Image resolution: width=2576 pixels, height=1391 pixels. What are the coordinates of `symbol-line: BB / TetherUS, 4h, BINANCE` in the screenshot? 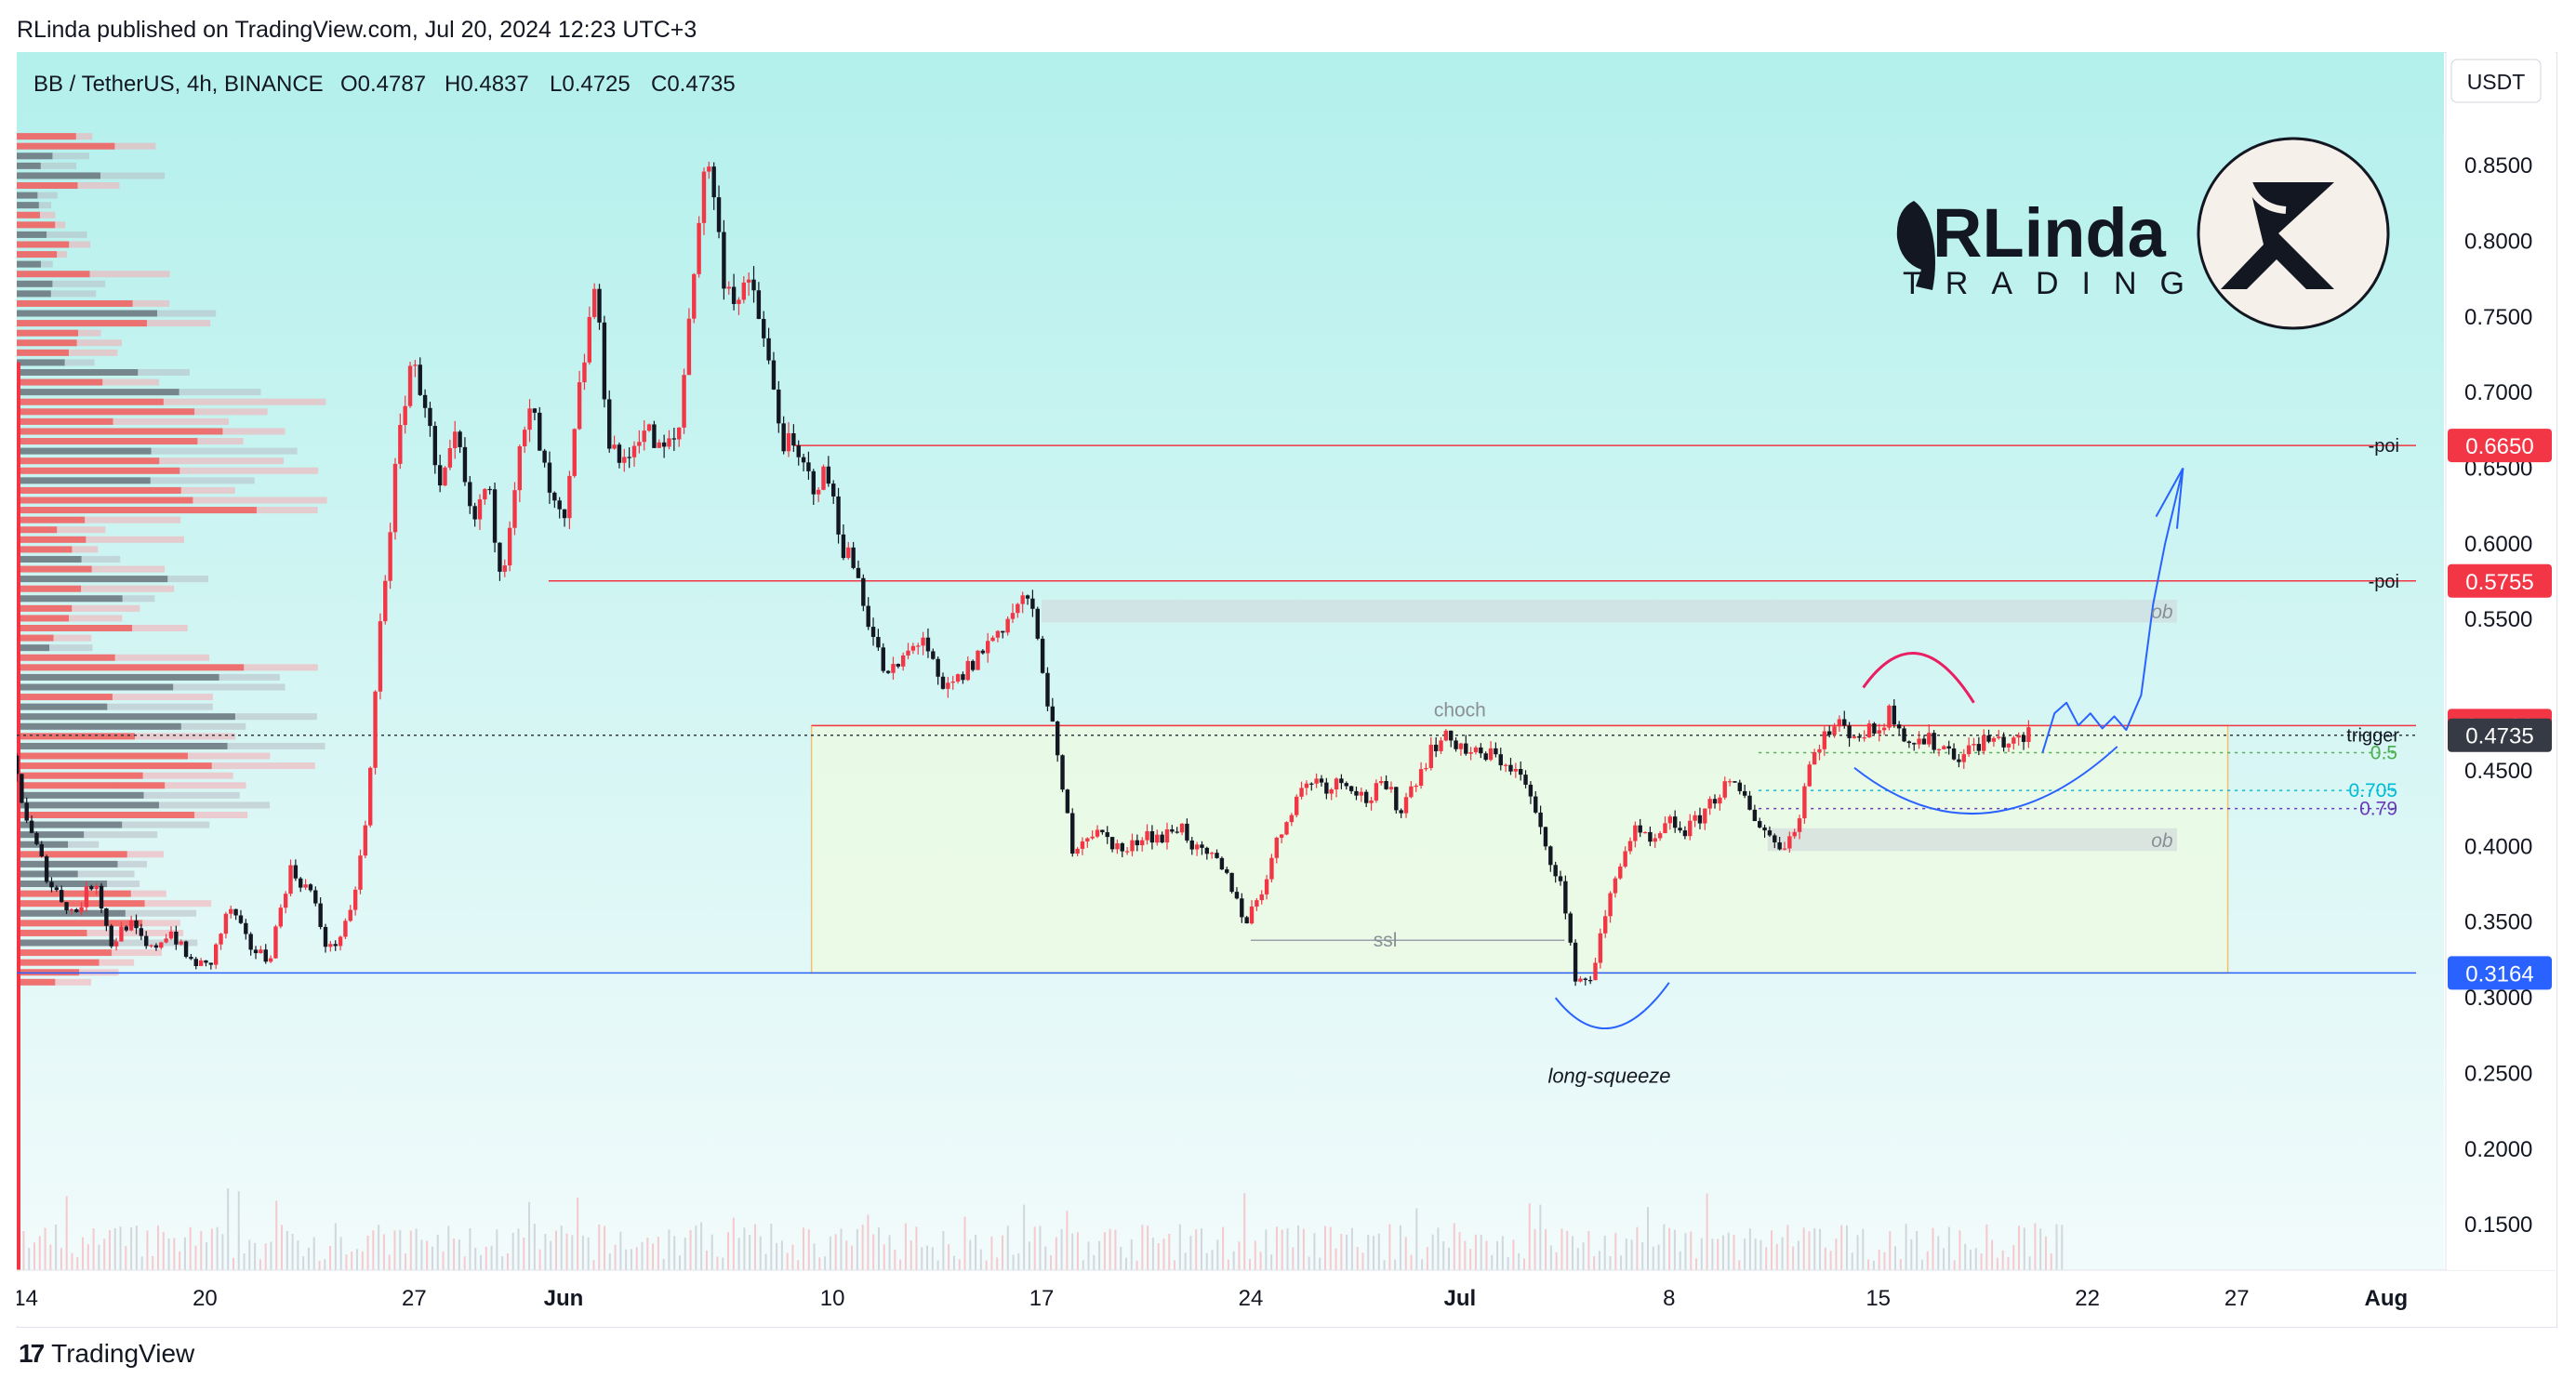 It's located at (178, 84).